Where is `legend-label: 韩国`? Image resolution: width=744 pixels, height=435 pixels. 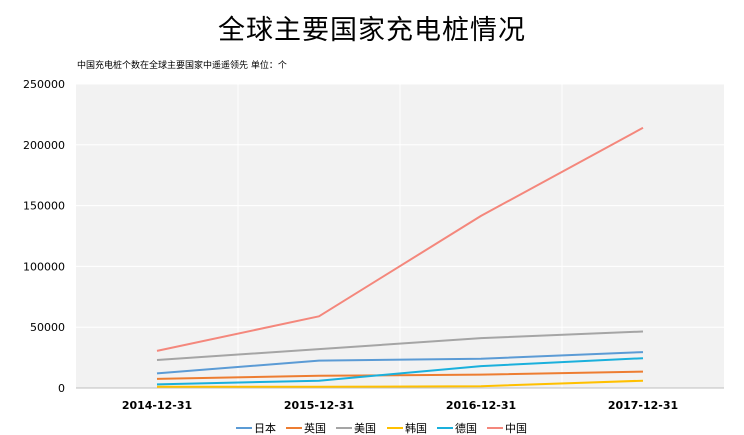
legend-label: 韩国 is located at coordinates (416, 428).